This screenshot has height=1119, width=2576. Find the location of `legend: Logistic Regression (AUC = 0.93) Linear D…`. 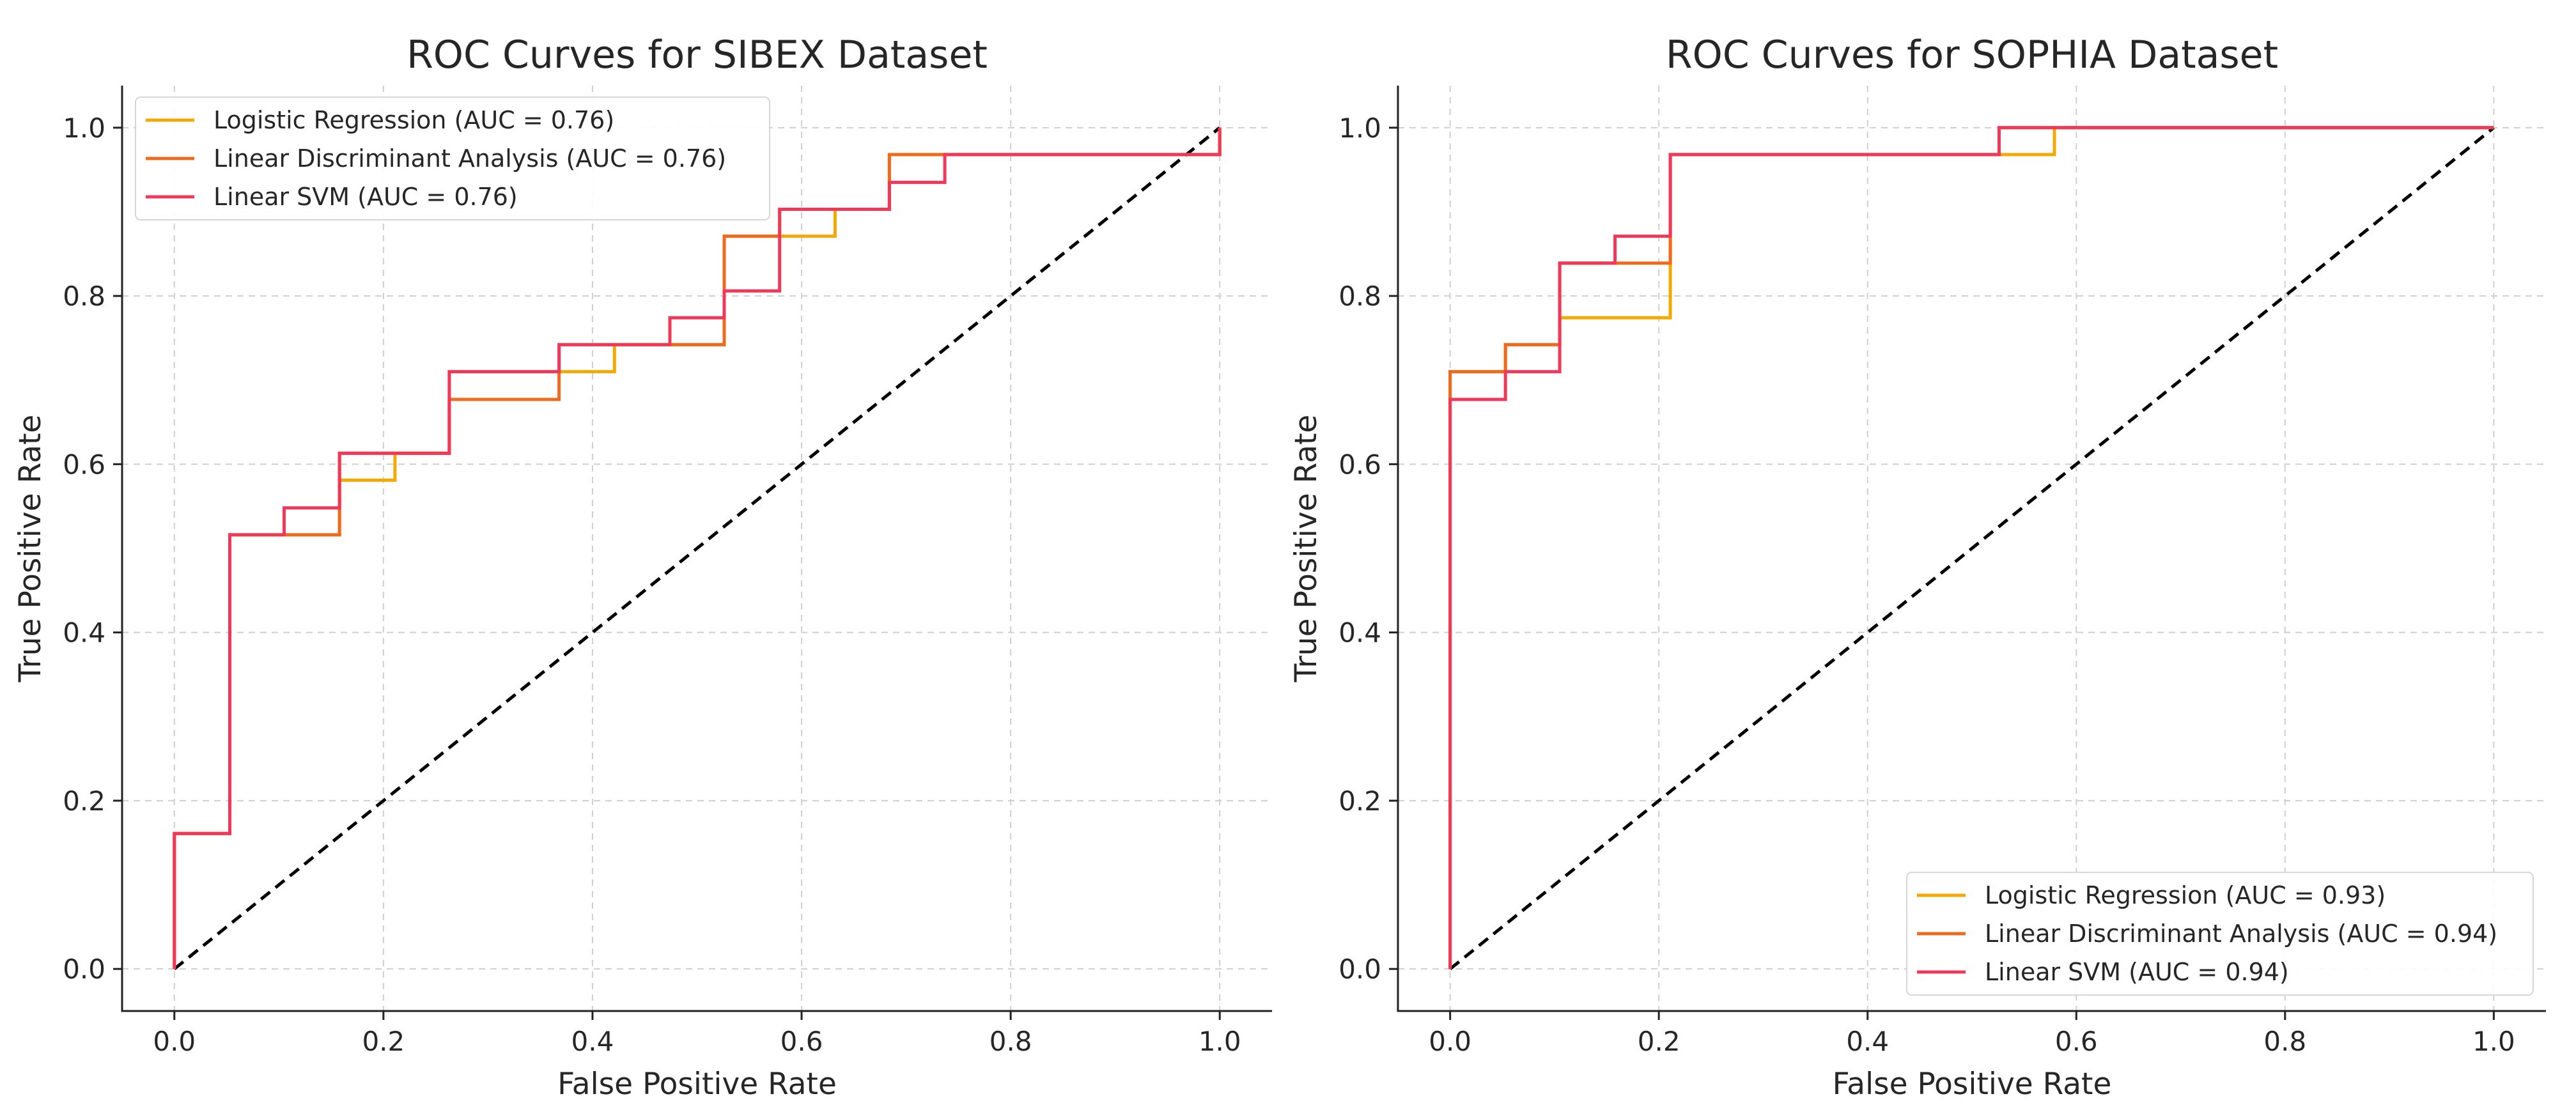

legend: Logistic Regression (AUC = 0.93) Linear D… is located at coordinates (2220, 934).